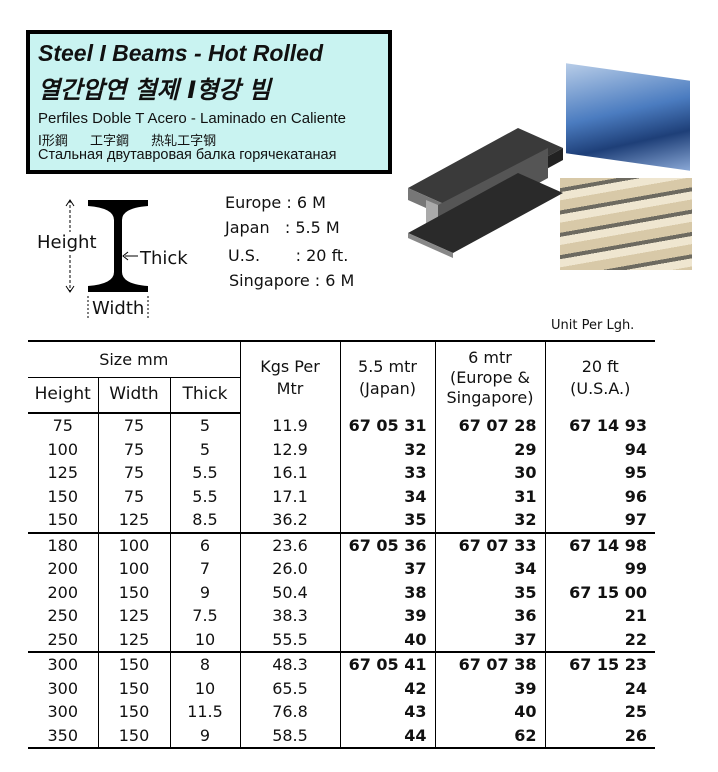  What do you see at coordinates (63, 544) in the screenshot?
I see `cell-height: 180` at bounding box center [63, 544].